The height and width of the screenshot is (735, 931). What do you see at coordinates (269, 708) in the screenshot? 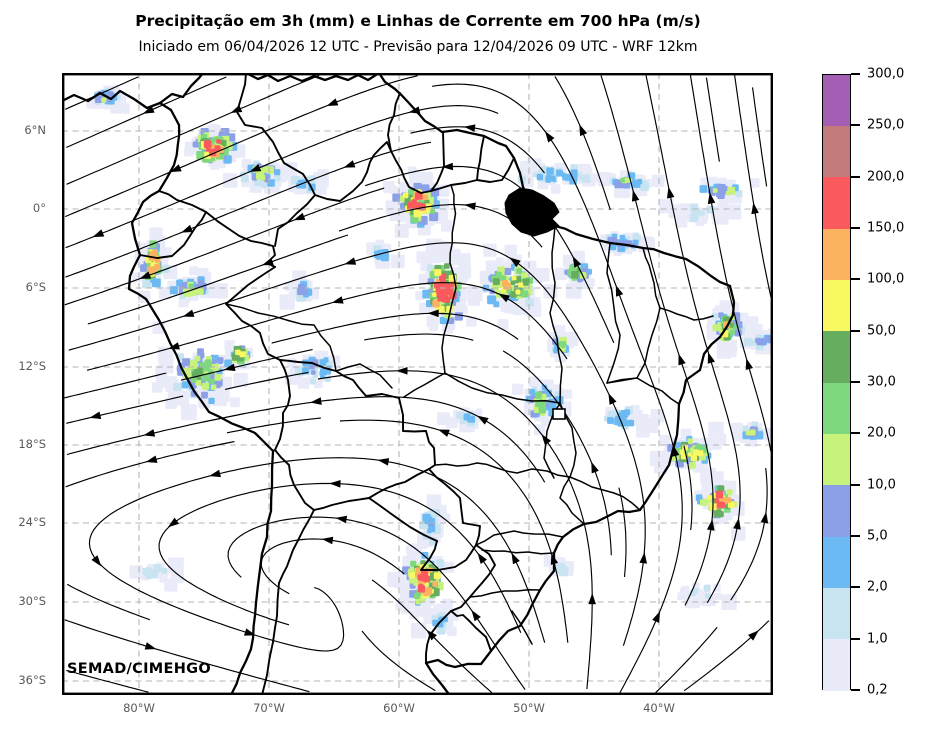
I see `lon-tick-label: 70°W` at bounding box center [269, 708].